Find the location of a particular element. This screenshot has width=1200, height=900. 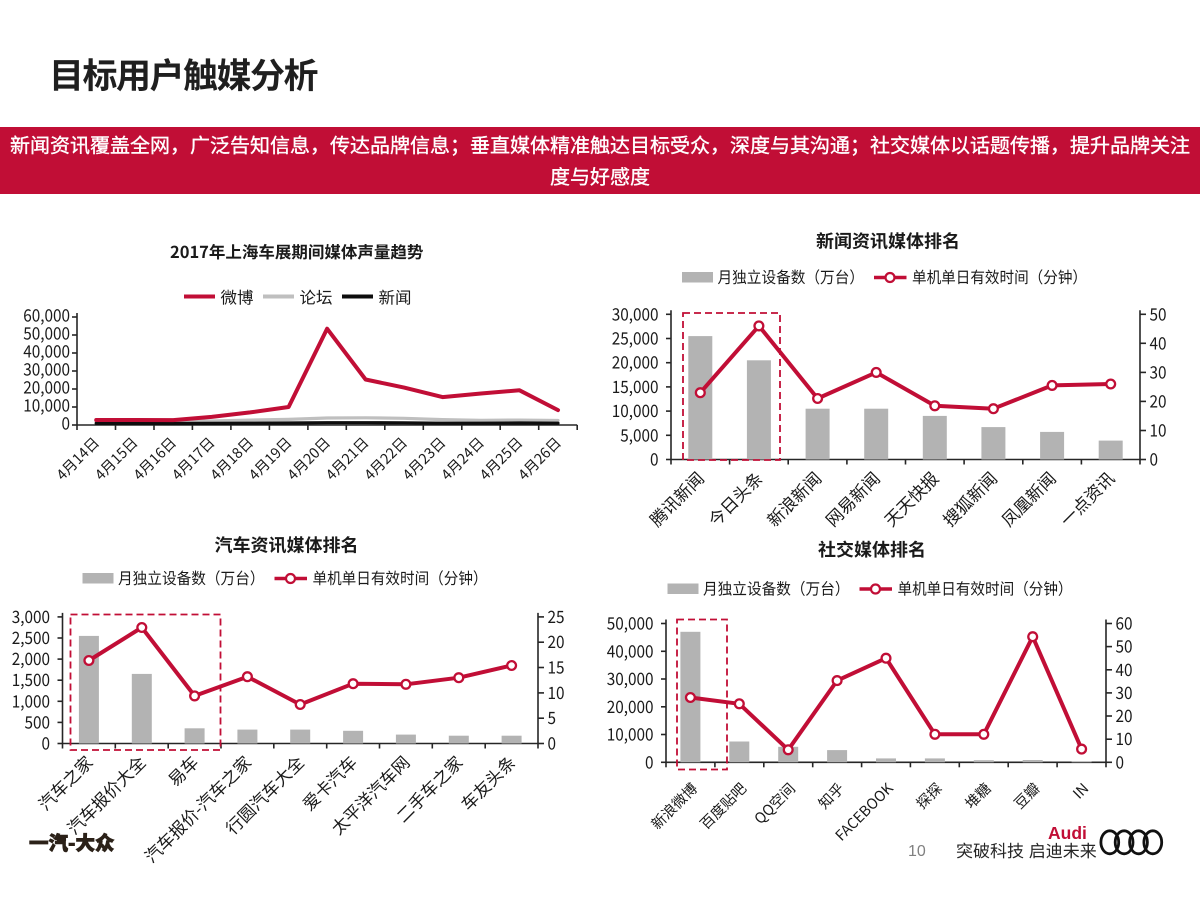

svg-text: 汽车资讯媒体排名 is located at coordinates (287, 545).